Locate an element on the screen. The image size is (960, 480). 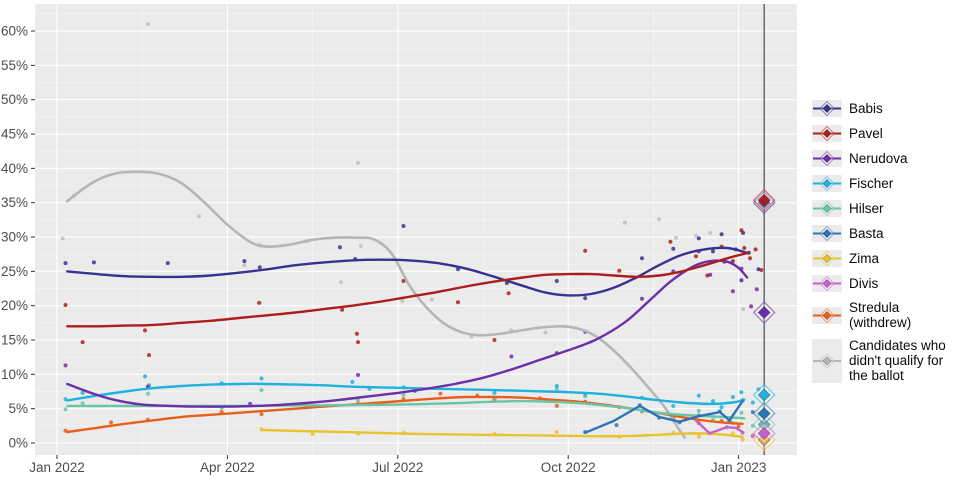
result-markers is located at coordinates (764, 320).